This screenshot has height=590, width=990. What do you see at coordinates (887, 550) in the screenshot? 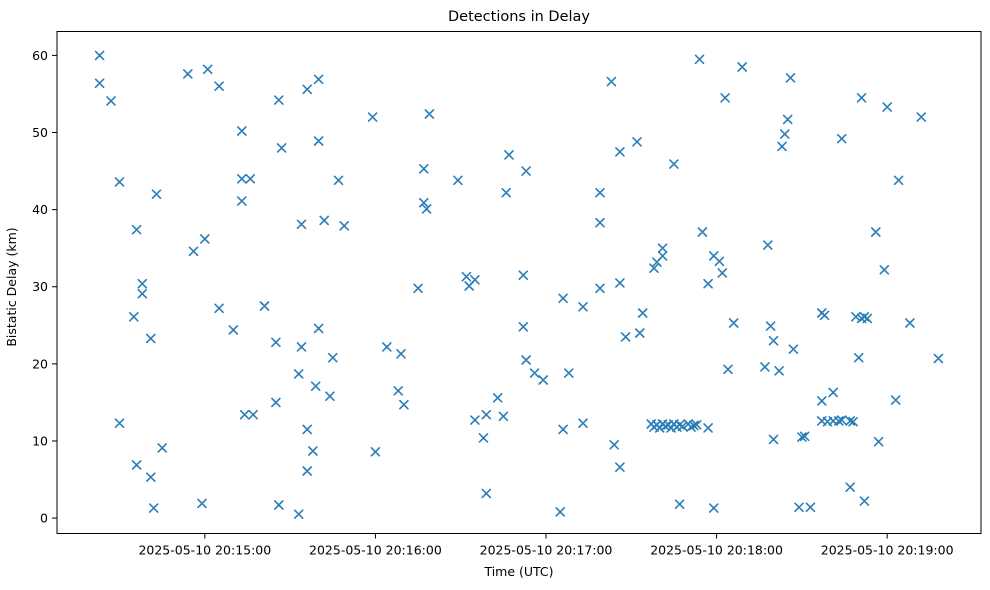
I see `x-tick-label: 2025-05-10 20:19:00` at bounding box center [887, 550].